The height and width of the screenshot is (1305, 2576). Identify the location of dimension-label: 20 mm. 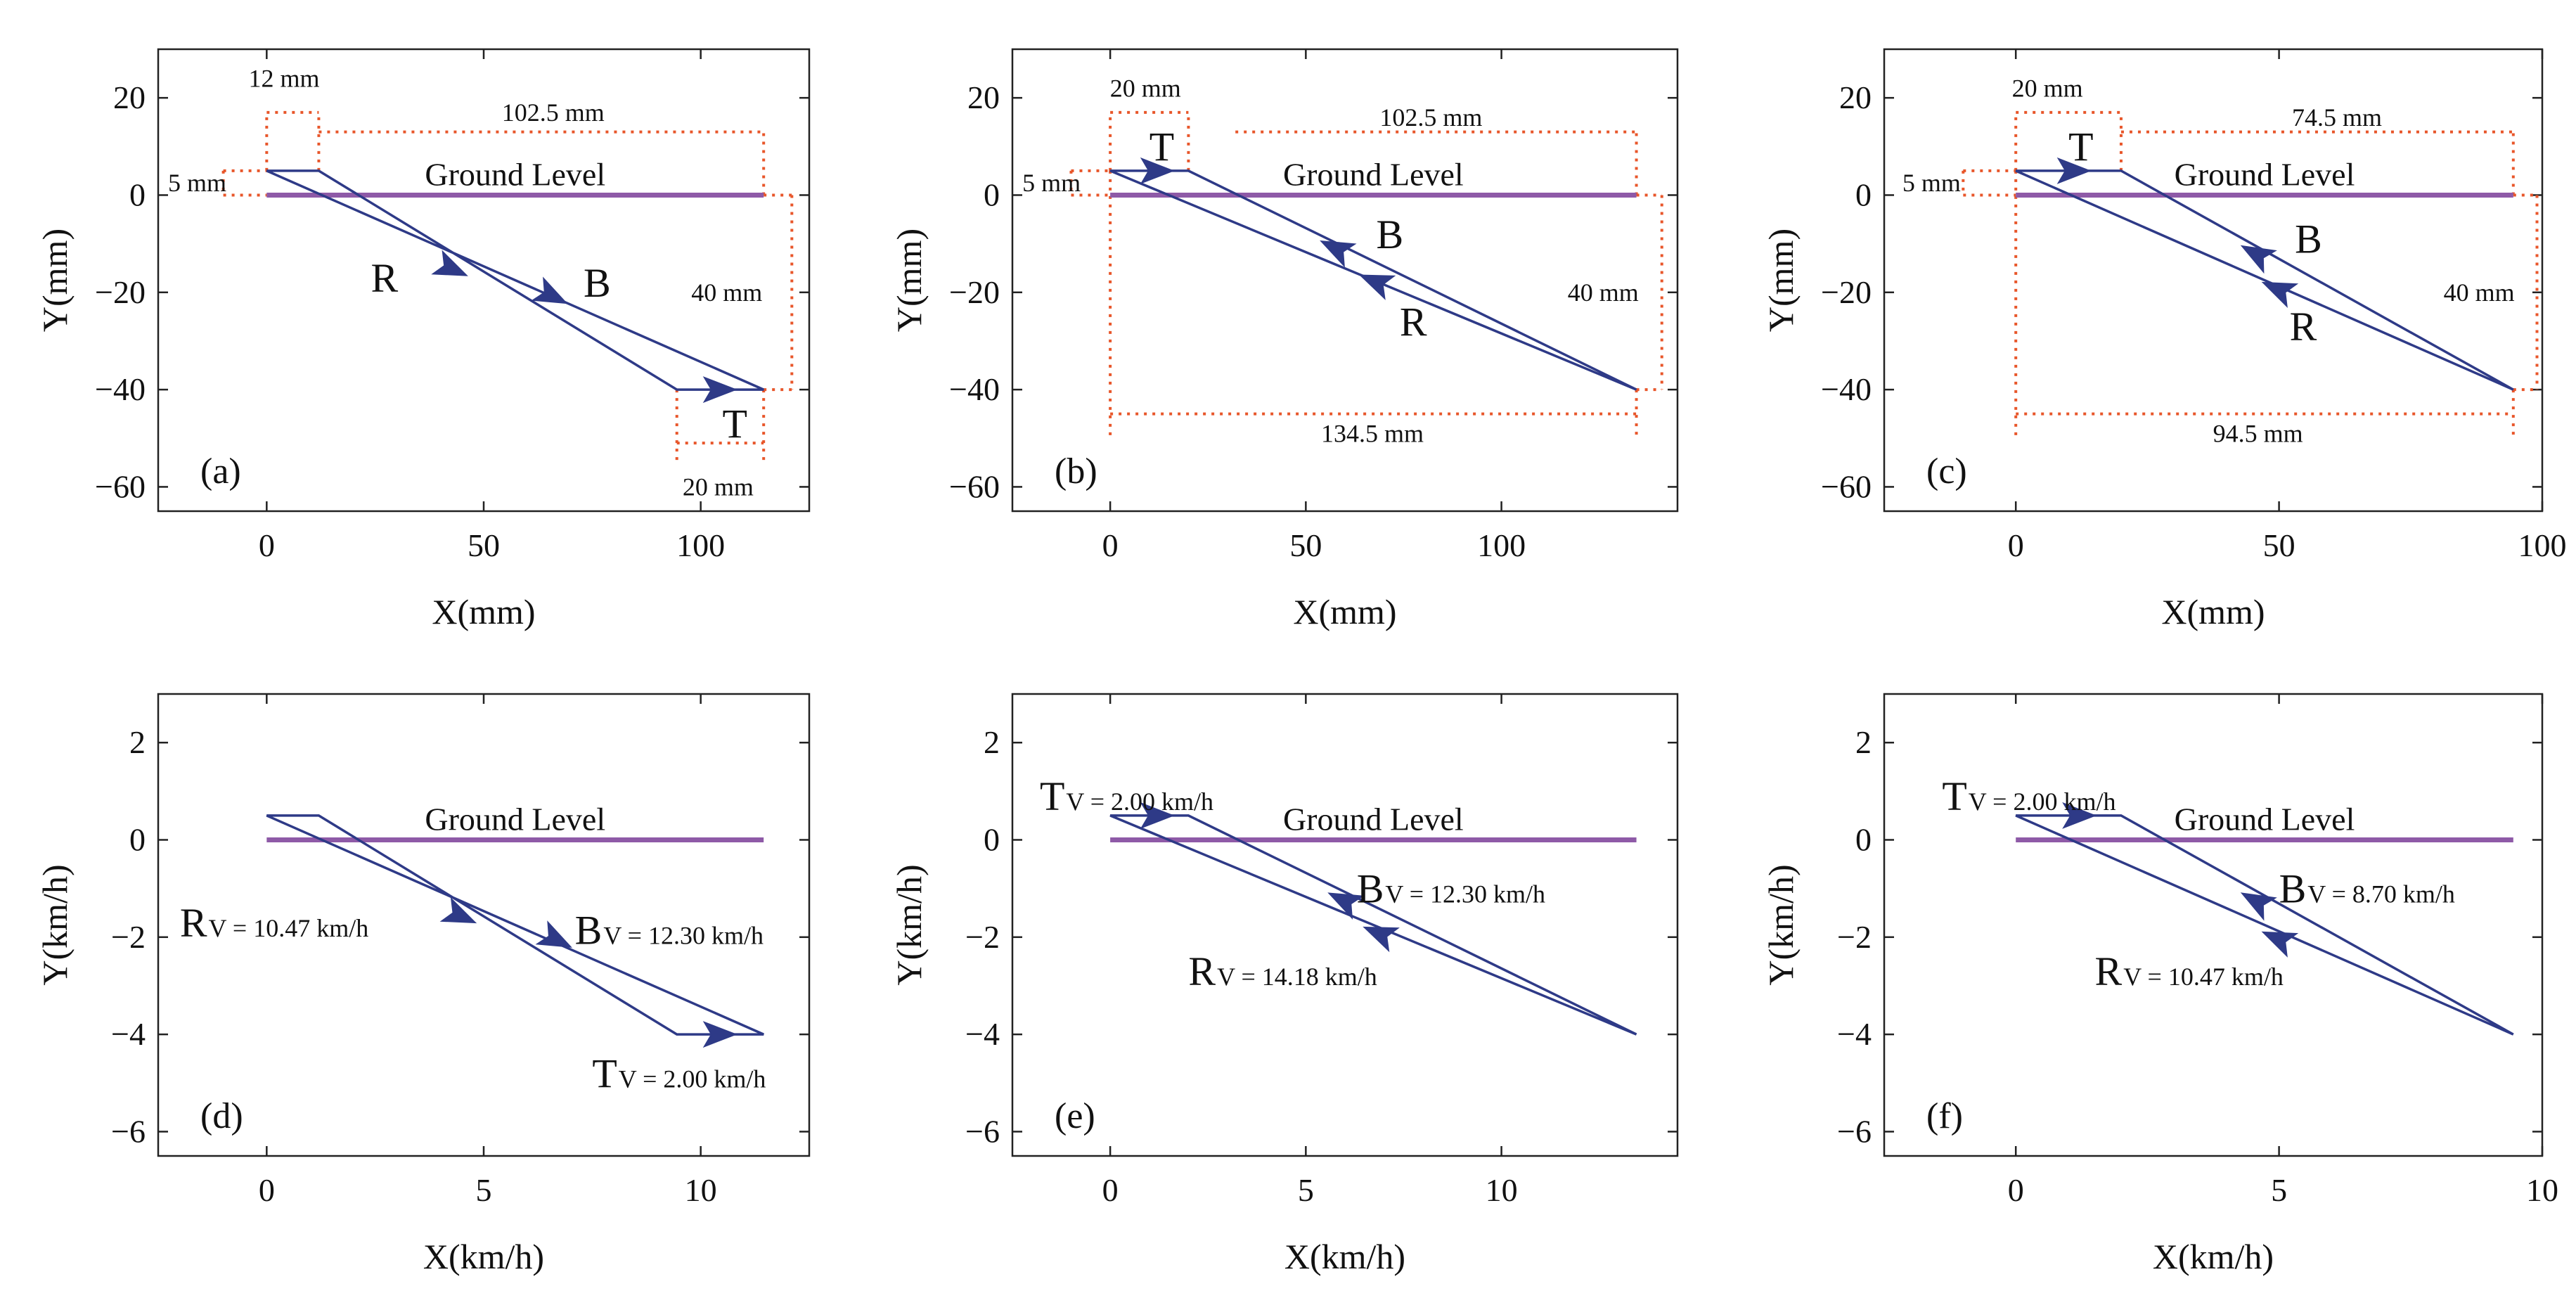
(1145, 88).